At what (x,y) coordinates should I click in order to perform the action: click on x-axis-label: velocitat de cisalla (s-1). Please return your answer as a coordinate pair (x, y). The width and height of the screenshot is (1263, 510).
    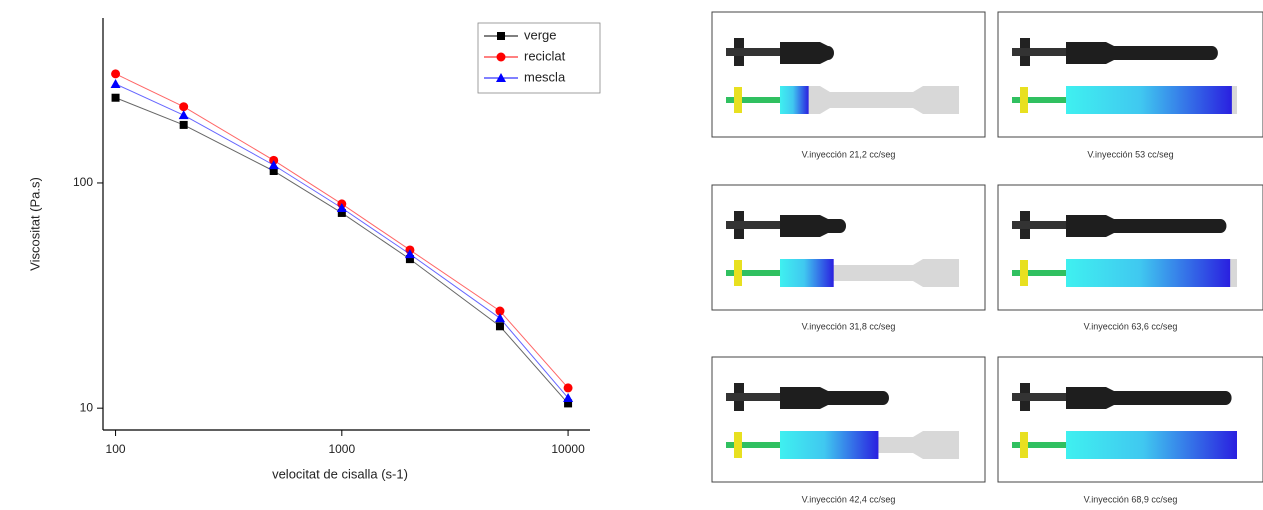
    Looking at the image, I should click on (340, 473).